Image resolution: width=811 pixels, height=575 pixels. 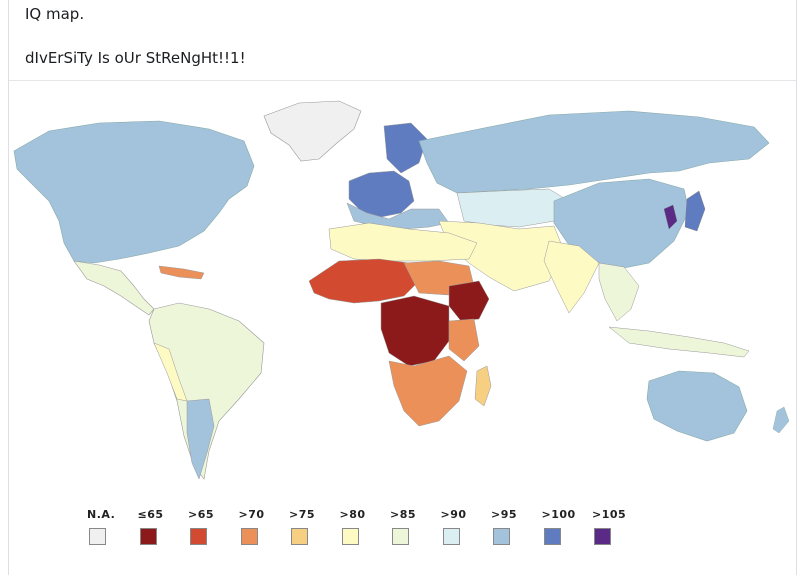 What do you see at coordinates (55, 14) in the screenshot?
I see `post-line-title: IQ map.` at bounding box center [55, 14].